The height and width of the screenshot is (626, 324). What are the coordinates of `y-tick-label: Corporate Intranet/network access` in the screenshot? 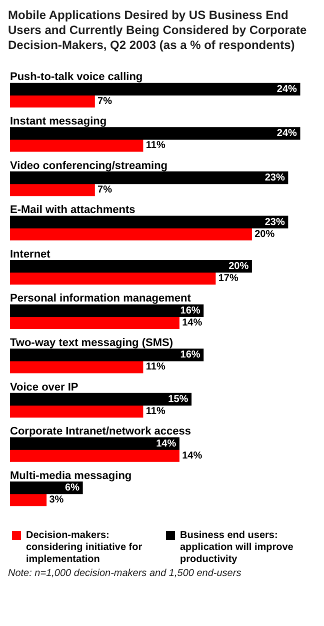 It's located at (100, 432).